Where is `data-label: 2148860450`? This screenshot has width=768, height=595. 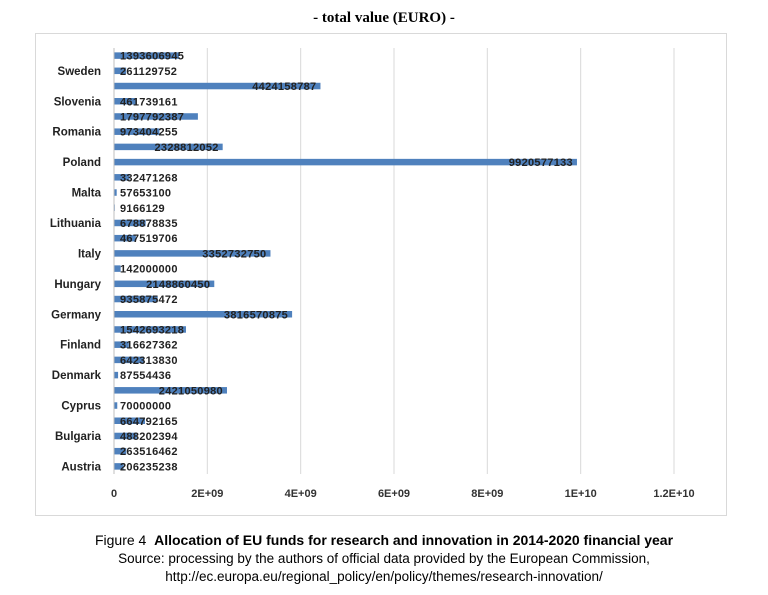 data-label: 2148860450 is located at coordinates (178, 285).